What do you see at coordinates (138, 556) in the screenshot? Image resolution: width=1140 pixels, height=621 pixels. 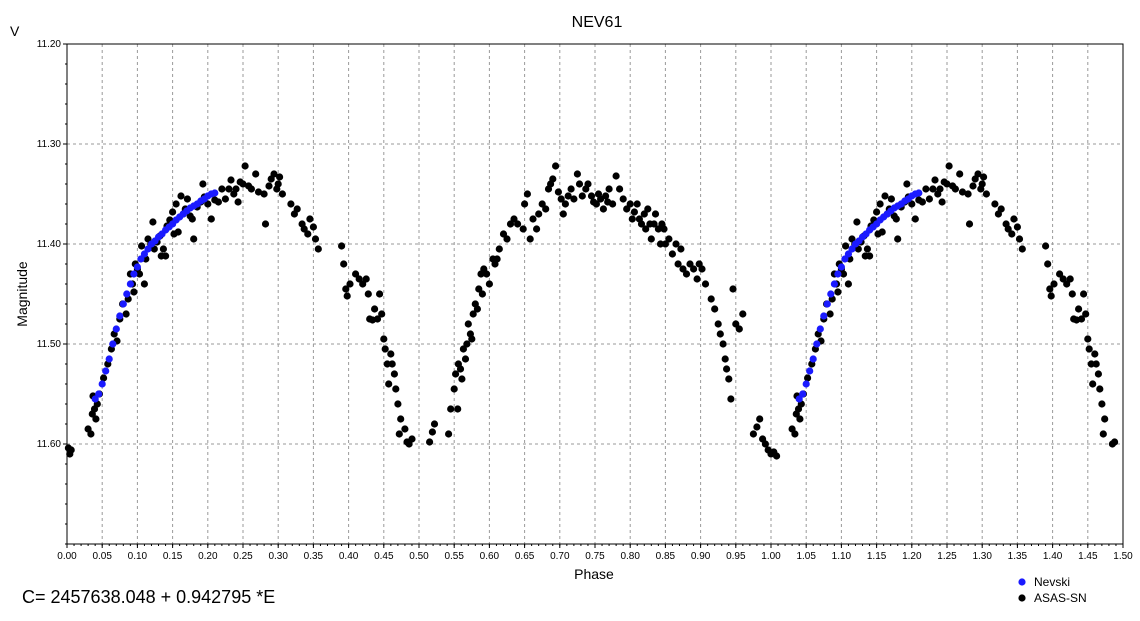 I see `x-tick-label: 0.10` at bounding box center [138, 556].